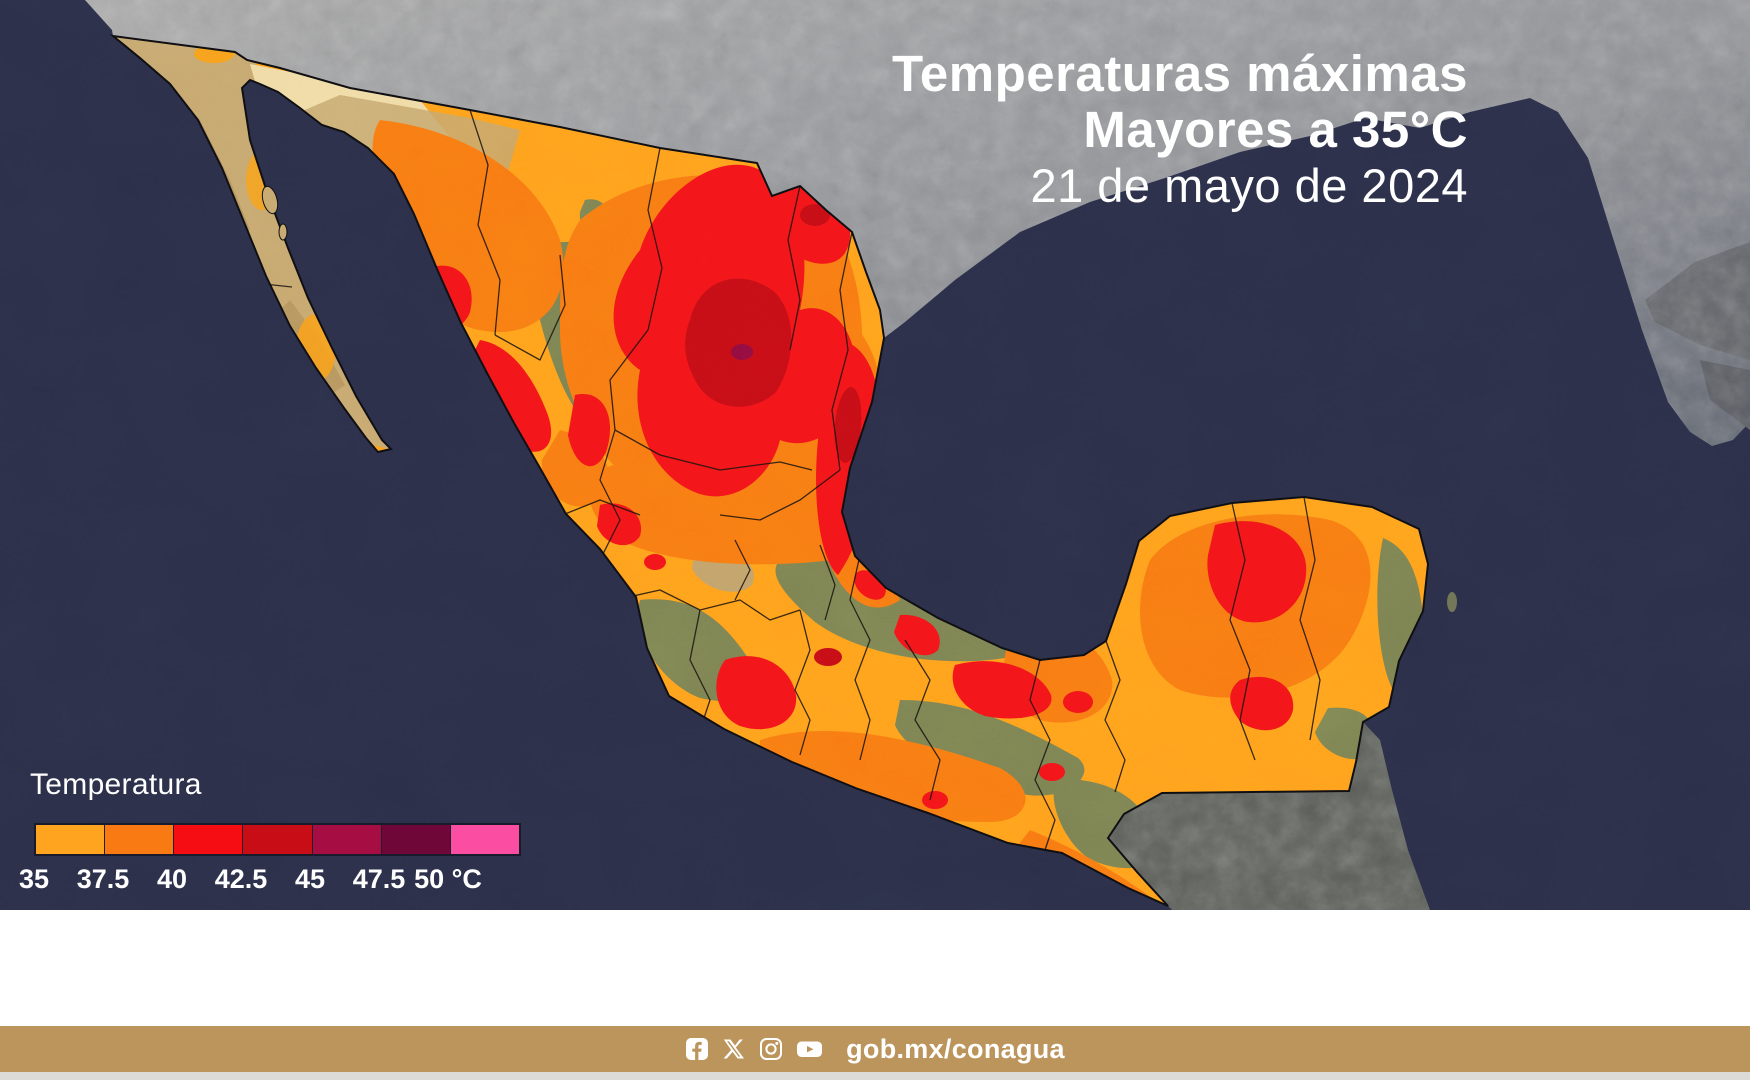 This screenshot has height=1080, width=1750. I want to click on legend-tick-label: 37.5, so click(103, 879).